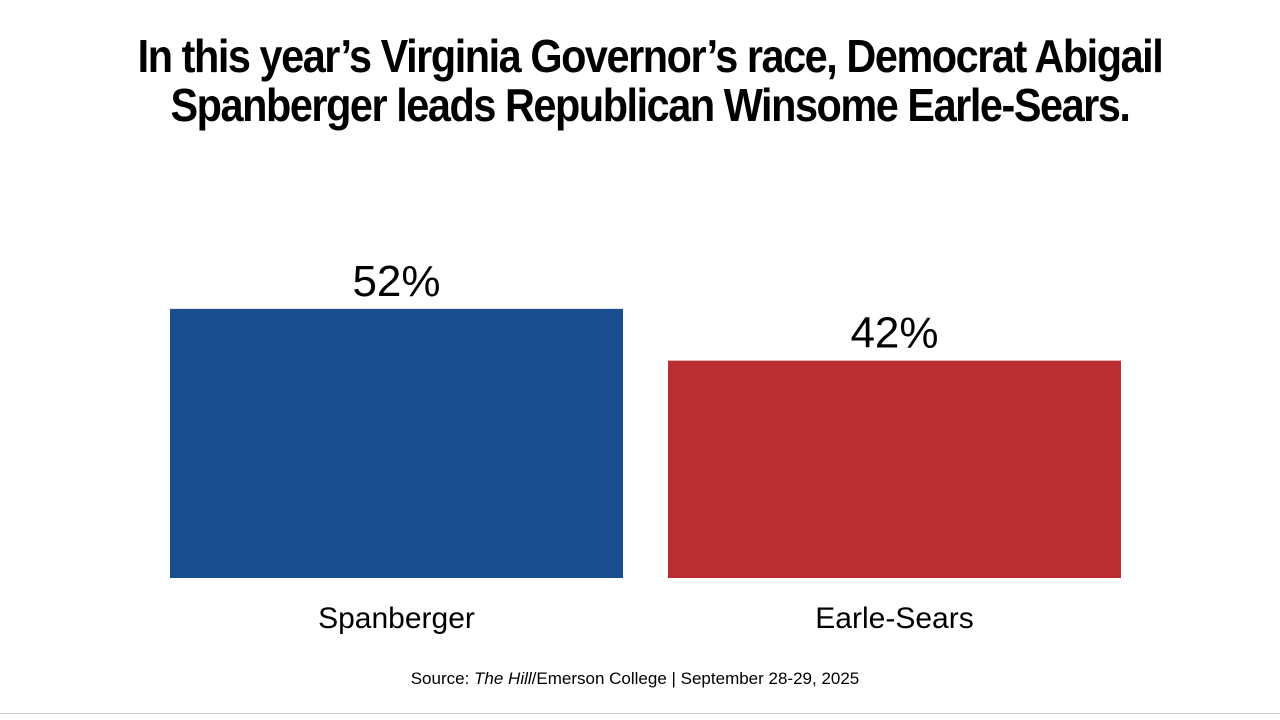 This screenshot has height=720, width=1280. I want to click on source-rest: /Emerson College | September 28-29, 2025, so click(695, 678).